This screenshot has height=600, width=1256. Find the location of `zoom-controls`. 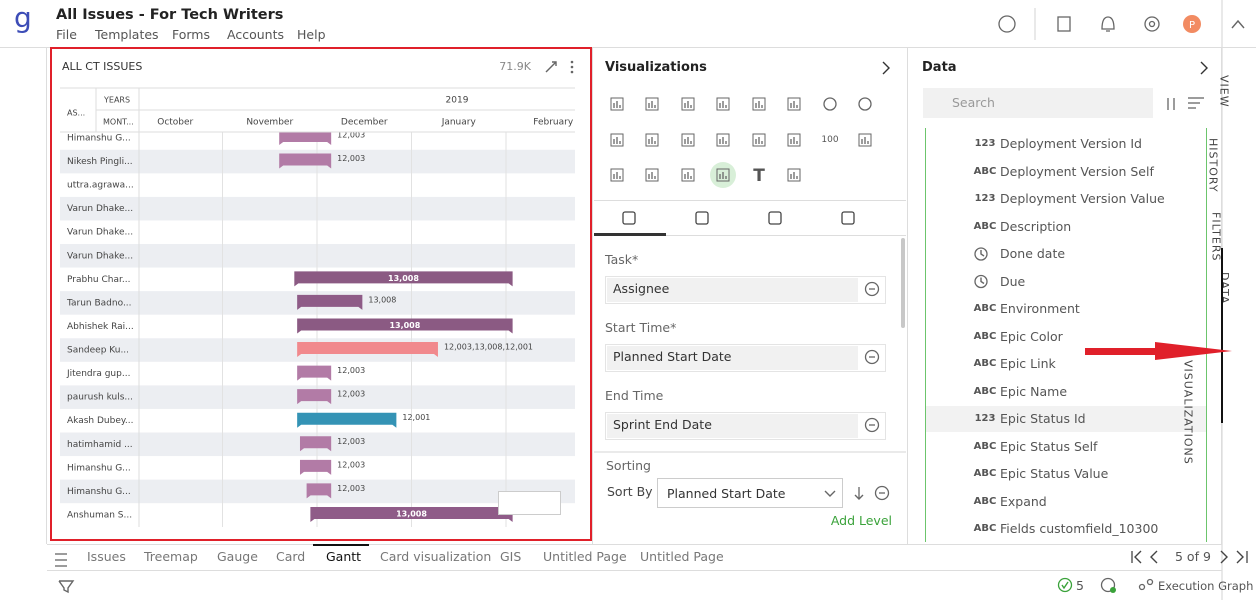

zoom-controls is located at coordinates (529, 503).